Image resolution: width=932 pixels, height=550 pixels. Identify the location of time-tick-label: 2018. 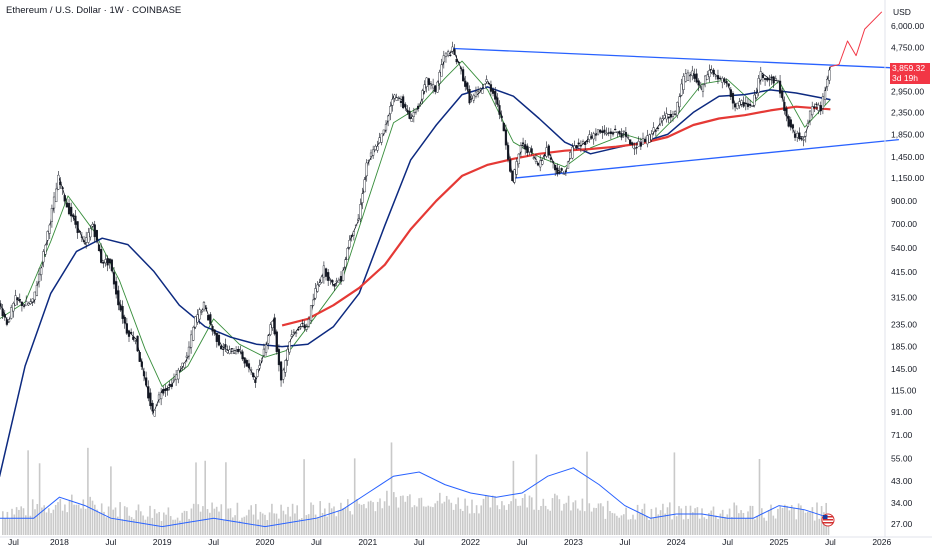
(59, 542).